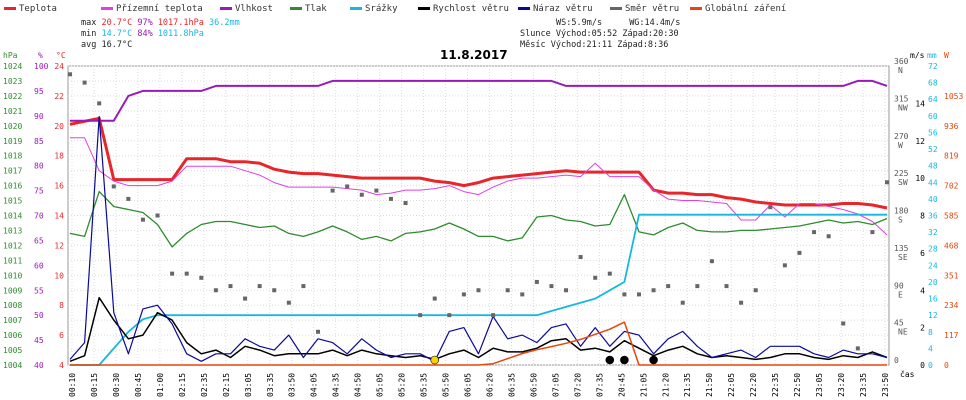 This screenshot has height=400, width=966. What do you see at coordinates (59, 186) in the screenshot?
I see `y-tick-celsius: 16` at bounding box center [59, 186].